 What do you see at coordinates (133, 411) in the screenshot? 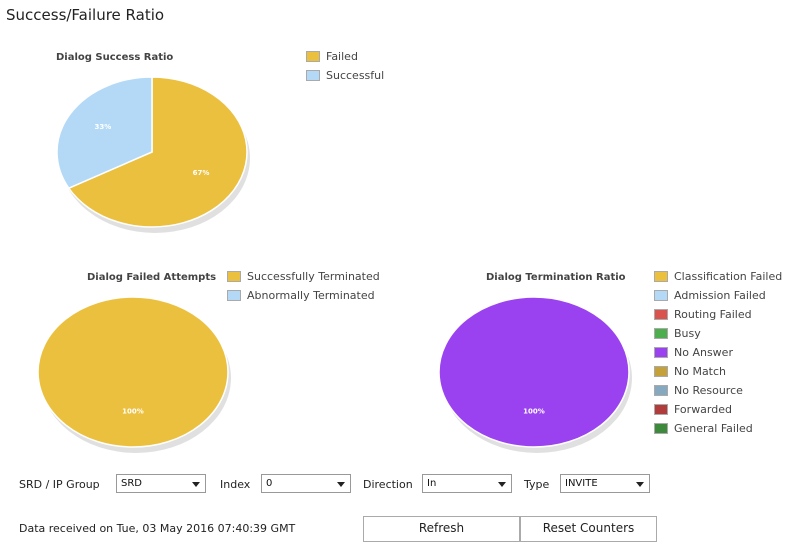
I see `pie-label-successfully-terminated: 100%` at bounding box center [133, 411].